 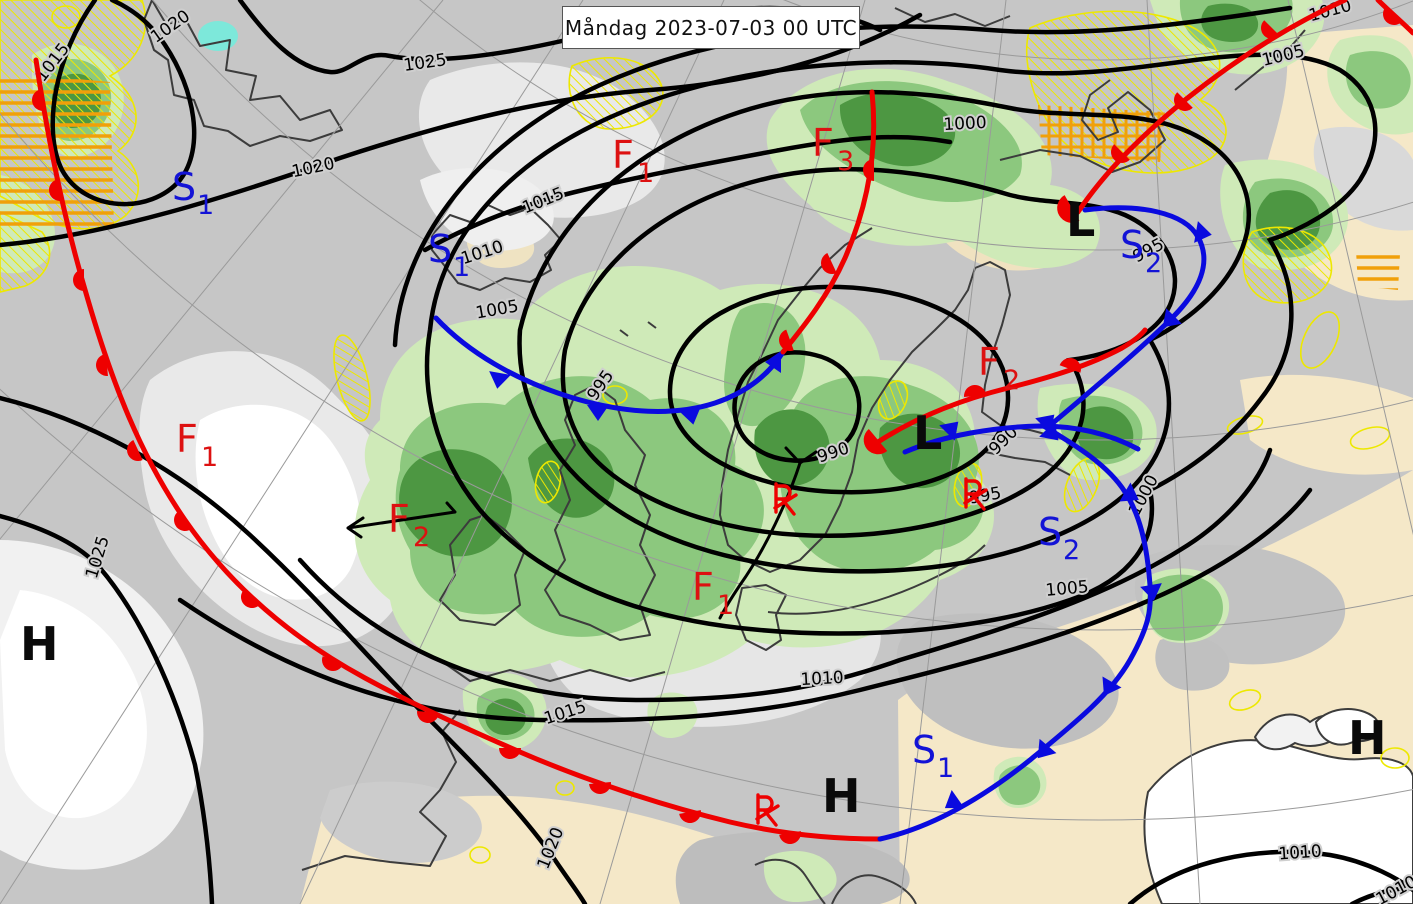 I want to click on svg-text: 3, so click(x=845, y=161).